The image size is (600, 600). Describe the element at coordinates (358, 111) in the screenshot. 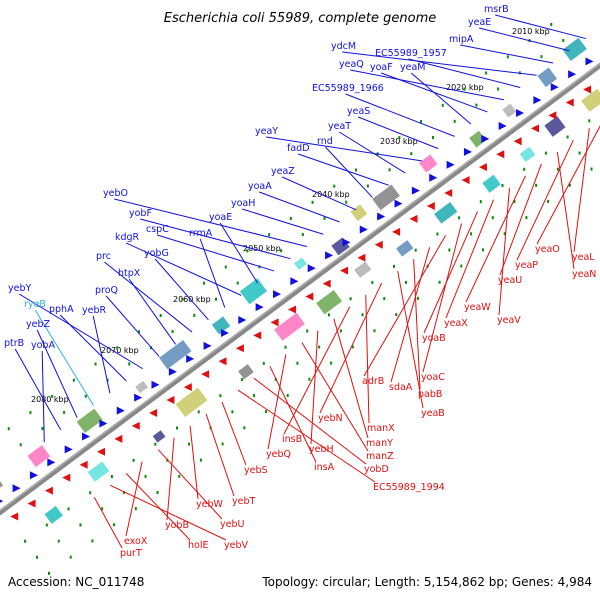

I see `forward-gene-label: yeaS` at that location.